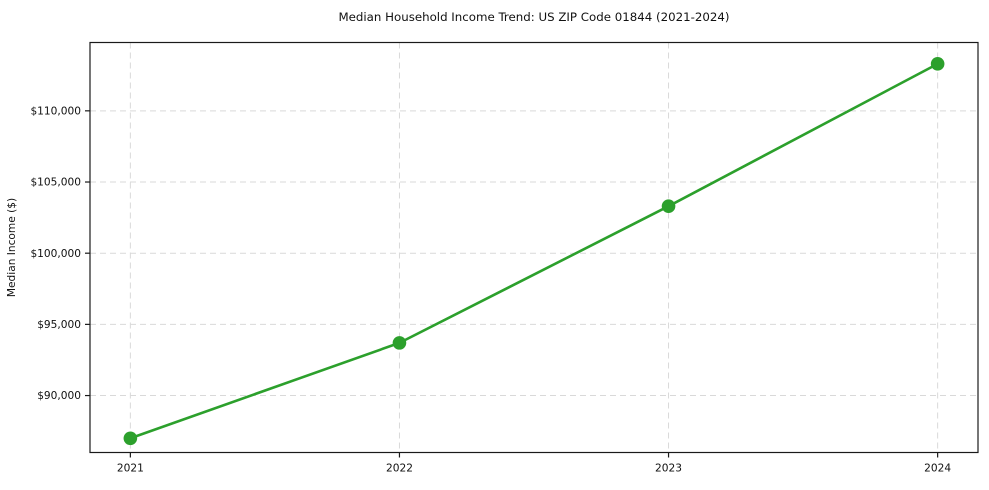 This screenshot has width=989, height=490. What do you see at coordinates (59, 325) in the screenshot?
I see `y-tick-label: $95,000` at bounding box center [59, 325].